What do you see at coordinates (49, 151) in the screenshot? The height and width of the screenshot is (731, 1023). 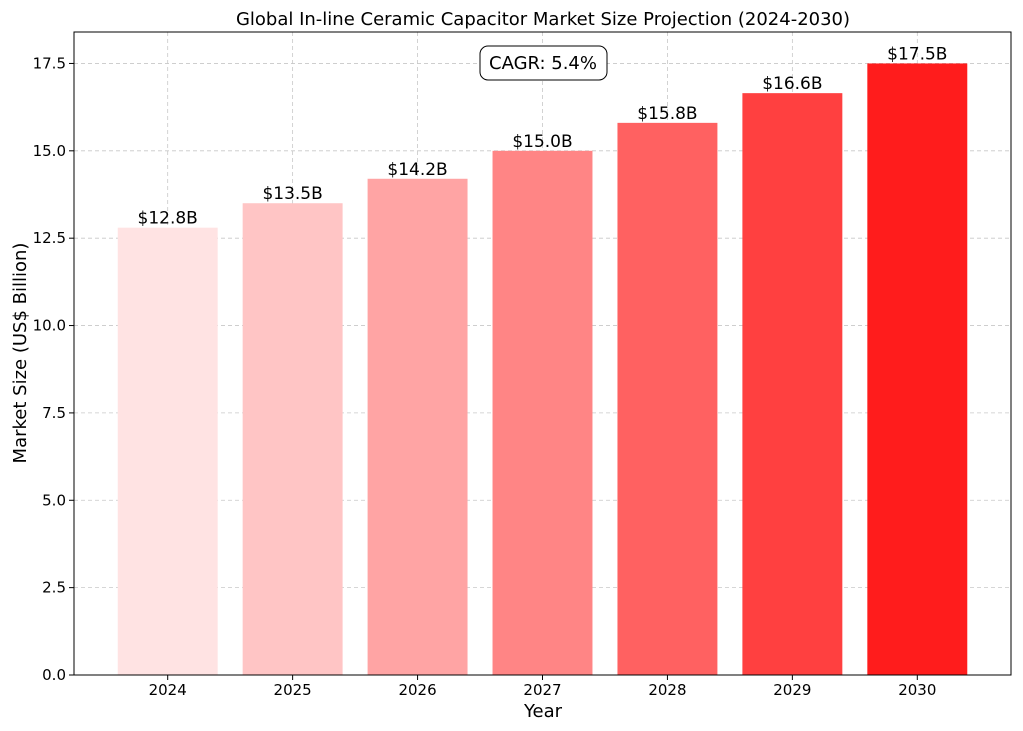 I see `y-tick-label: 15.0` at bounding box center [49, 151].